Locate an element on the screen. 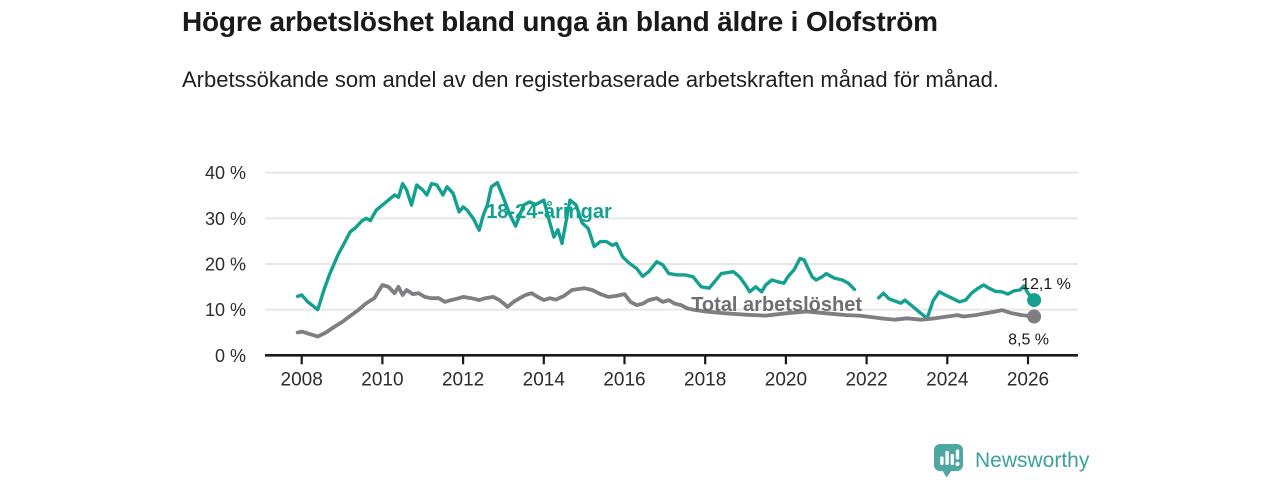 This screenshot has height=480, width=1280. y-tick-label: 0 % is located at coordinates (230, 356).